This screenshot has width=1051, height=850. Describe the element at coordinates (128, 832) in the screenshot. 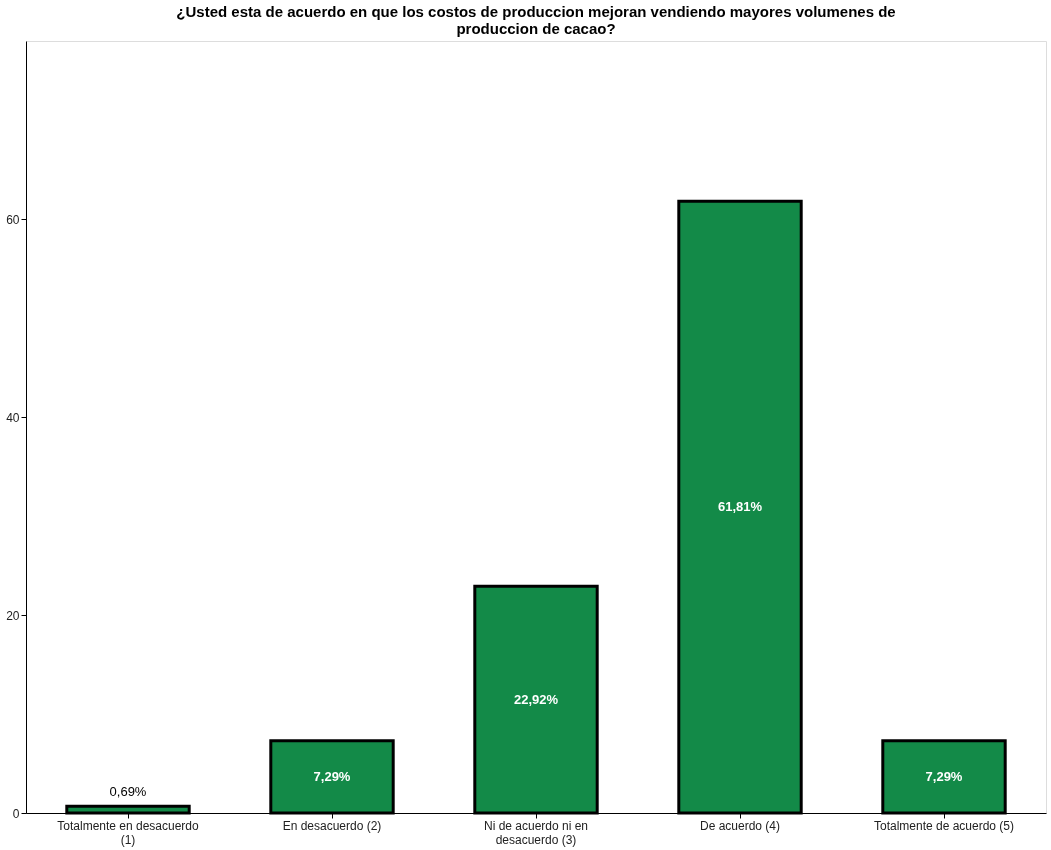

I see `x-tick-label: Totalmente en desacuerdo (1)` at that location.